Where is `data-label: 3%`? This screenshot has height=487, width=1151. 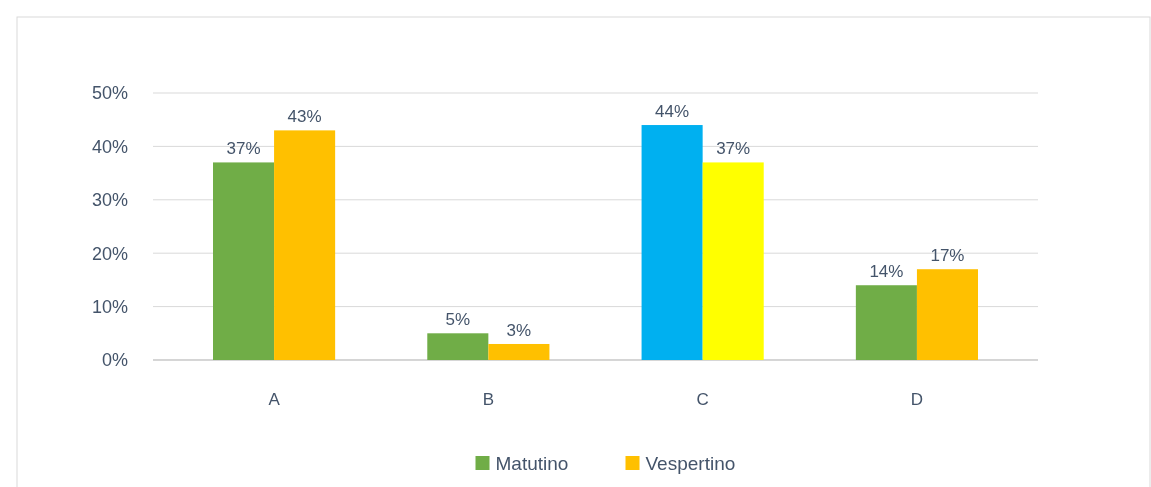 data-label: 3% is located at coordinates (519, 330).